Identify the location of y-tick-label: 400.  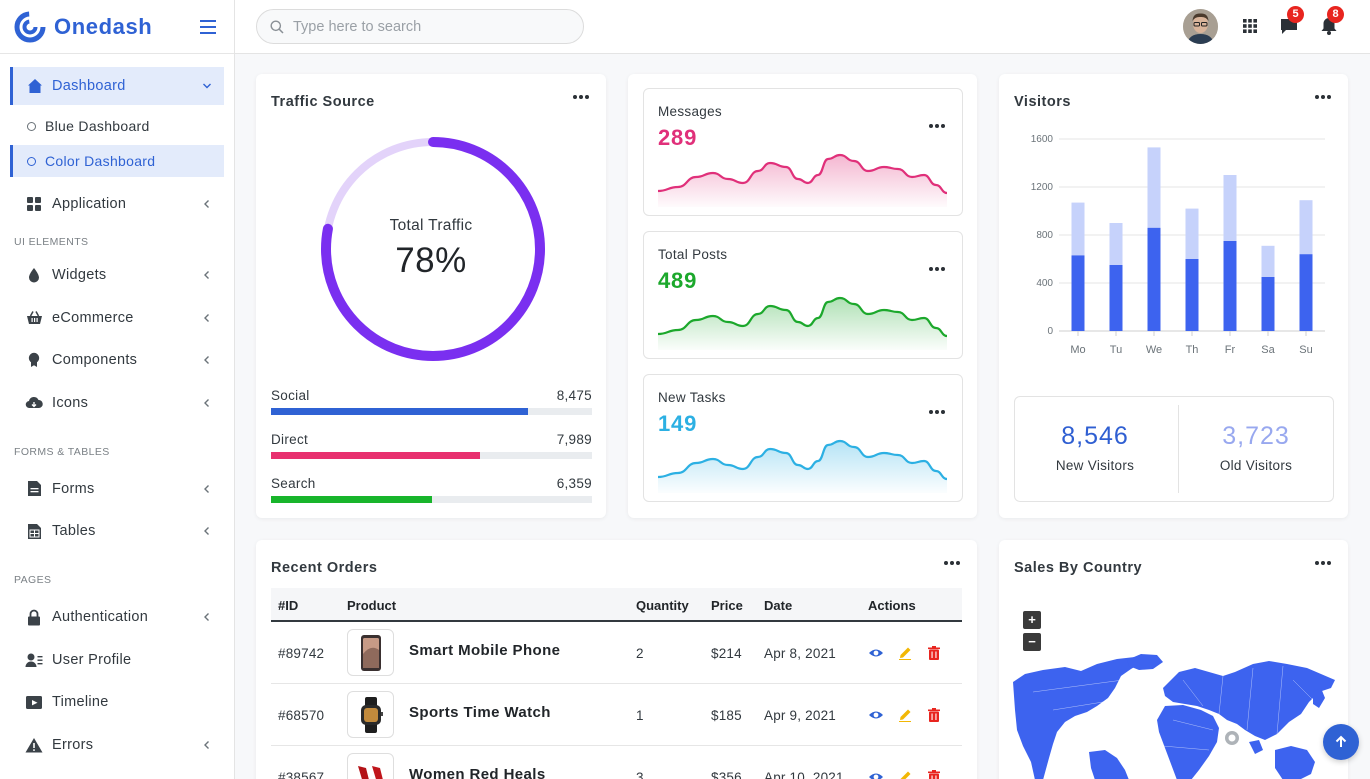
(1044, 283).